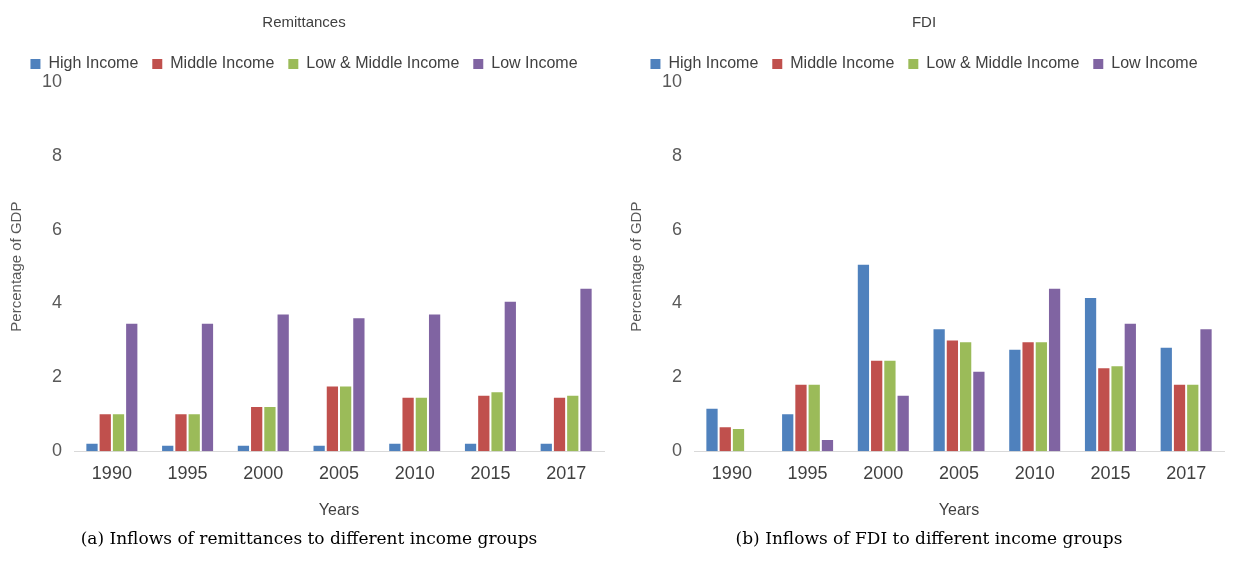 Image resolution: width=1240 pixels, height=576 pixels. I want to click on text: (b) Inflows of FDI to different income groups, so click(929, 538).